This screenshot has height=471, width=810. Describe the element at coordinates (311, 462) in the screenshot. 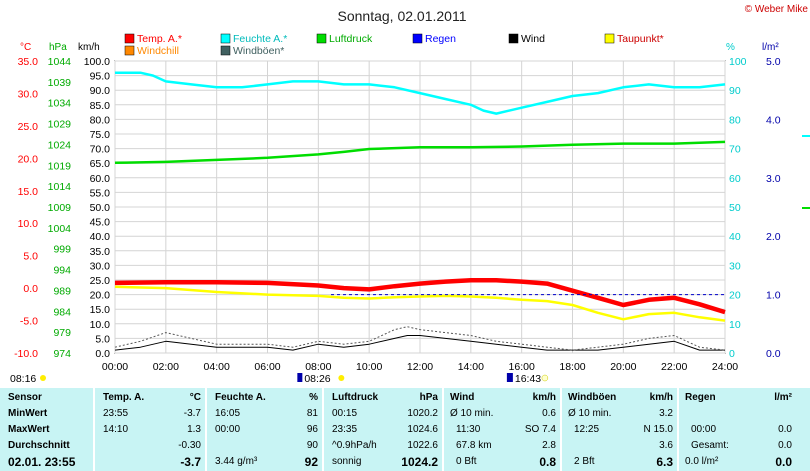

I see `hum-current-value: 92` at that location.